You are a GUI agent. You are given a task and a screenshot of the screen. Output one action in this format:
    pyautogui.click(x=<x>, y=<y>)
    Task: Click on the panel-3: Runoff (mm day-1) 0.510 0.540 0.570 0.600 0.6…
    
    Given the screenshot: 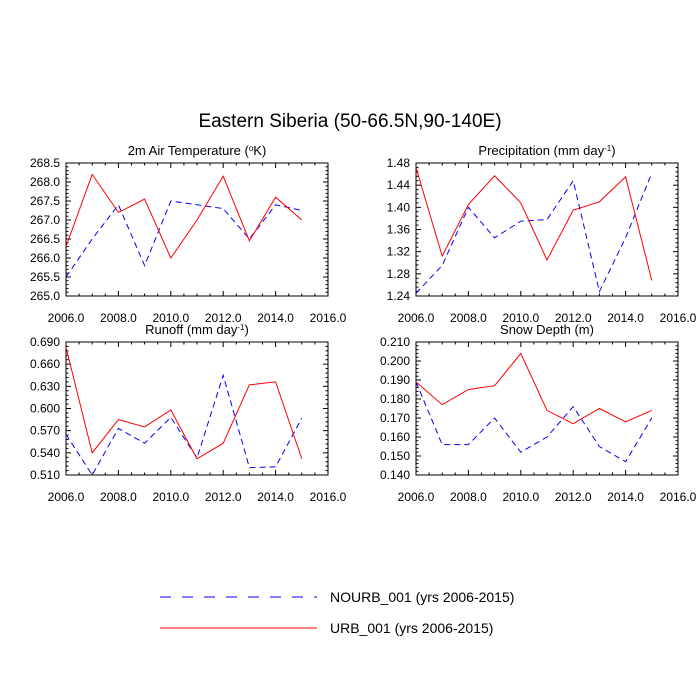 What is the action you would take?
    pyautogui.click(x=188, y=413)
    